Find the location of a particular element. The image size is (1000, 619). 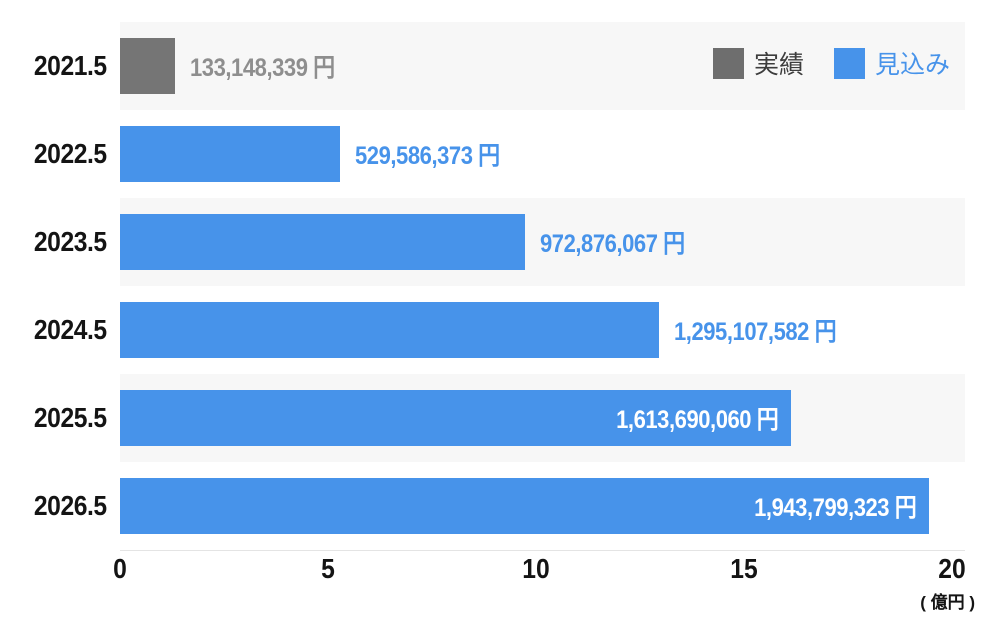

forecast-bar-2023.5 is located at coordinates (322, 242).